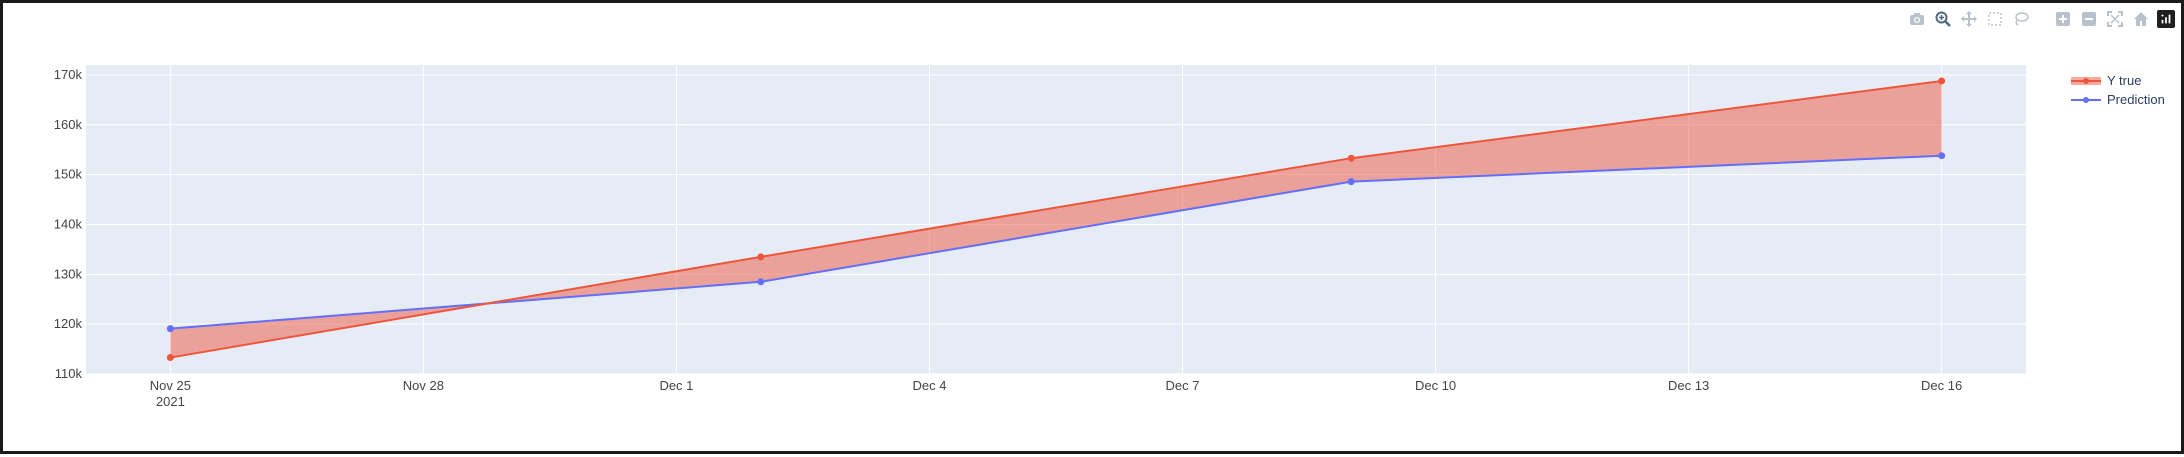 The height and width of the screenshot is (457, 2184). Describe the element at coordinates (1943, 19) in the screenshot. I see `zoom-icon` at that location.